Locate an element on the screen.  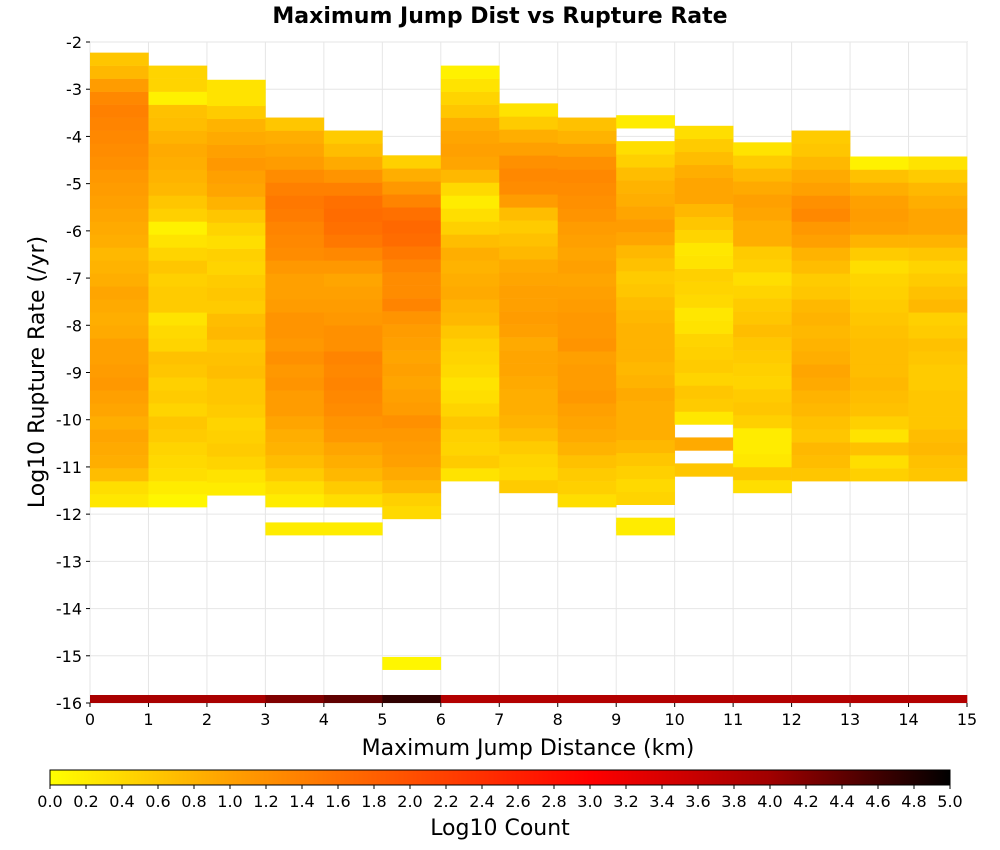
y-tick-label: -16 is located at coordinates (69, 703).